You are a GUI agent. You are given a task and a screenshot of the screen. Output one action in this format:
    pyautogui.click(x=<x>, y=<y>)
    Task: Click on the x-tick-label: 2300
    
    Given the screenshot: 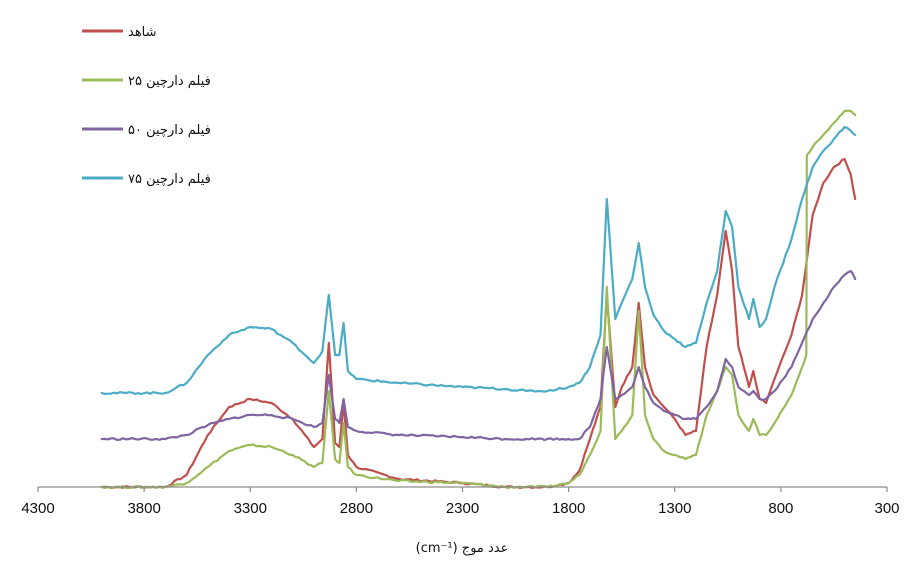 What is the action you would take?
    pyautogui.click(x=462, y=508)
    